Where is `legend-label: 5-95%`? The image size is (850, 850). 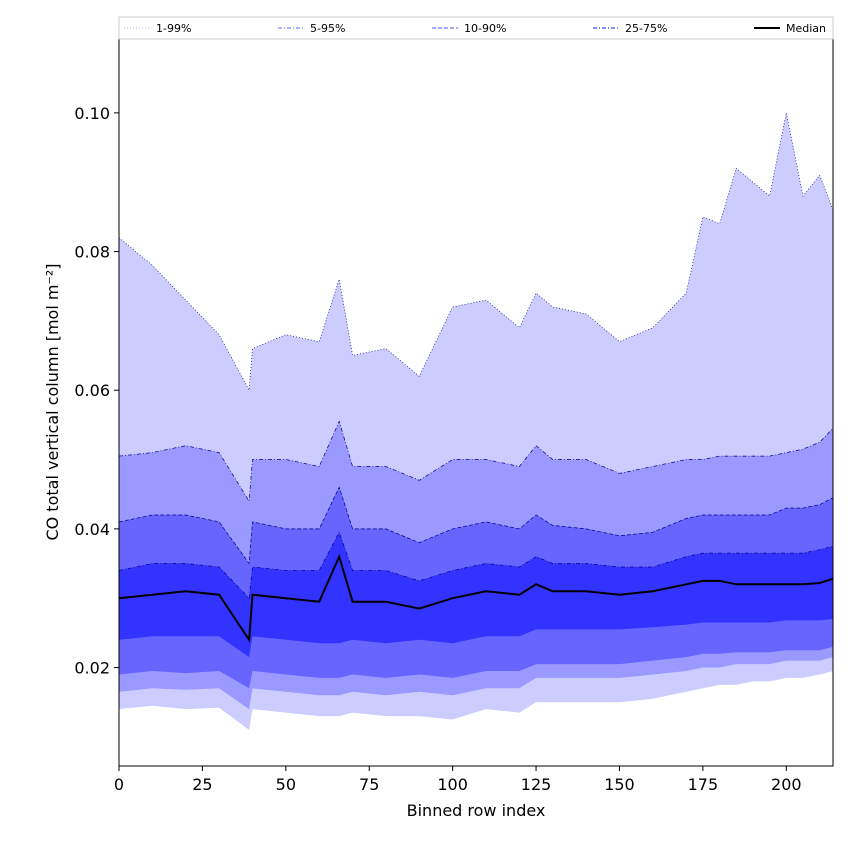 legend-label: 5-95% is located at coordinates (327, 28).